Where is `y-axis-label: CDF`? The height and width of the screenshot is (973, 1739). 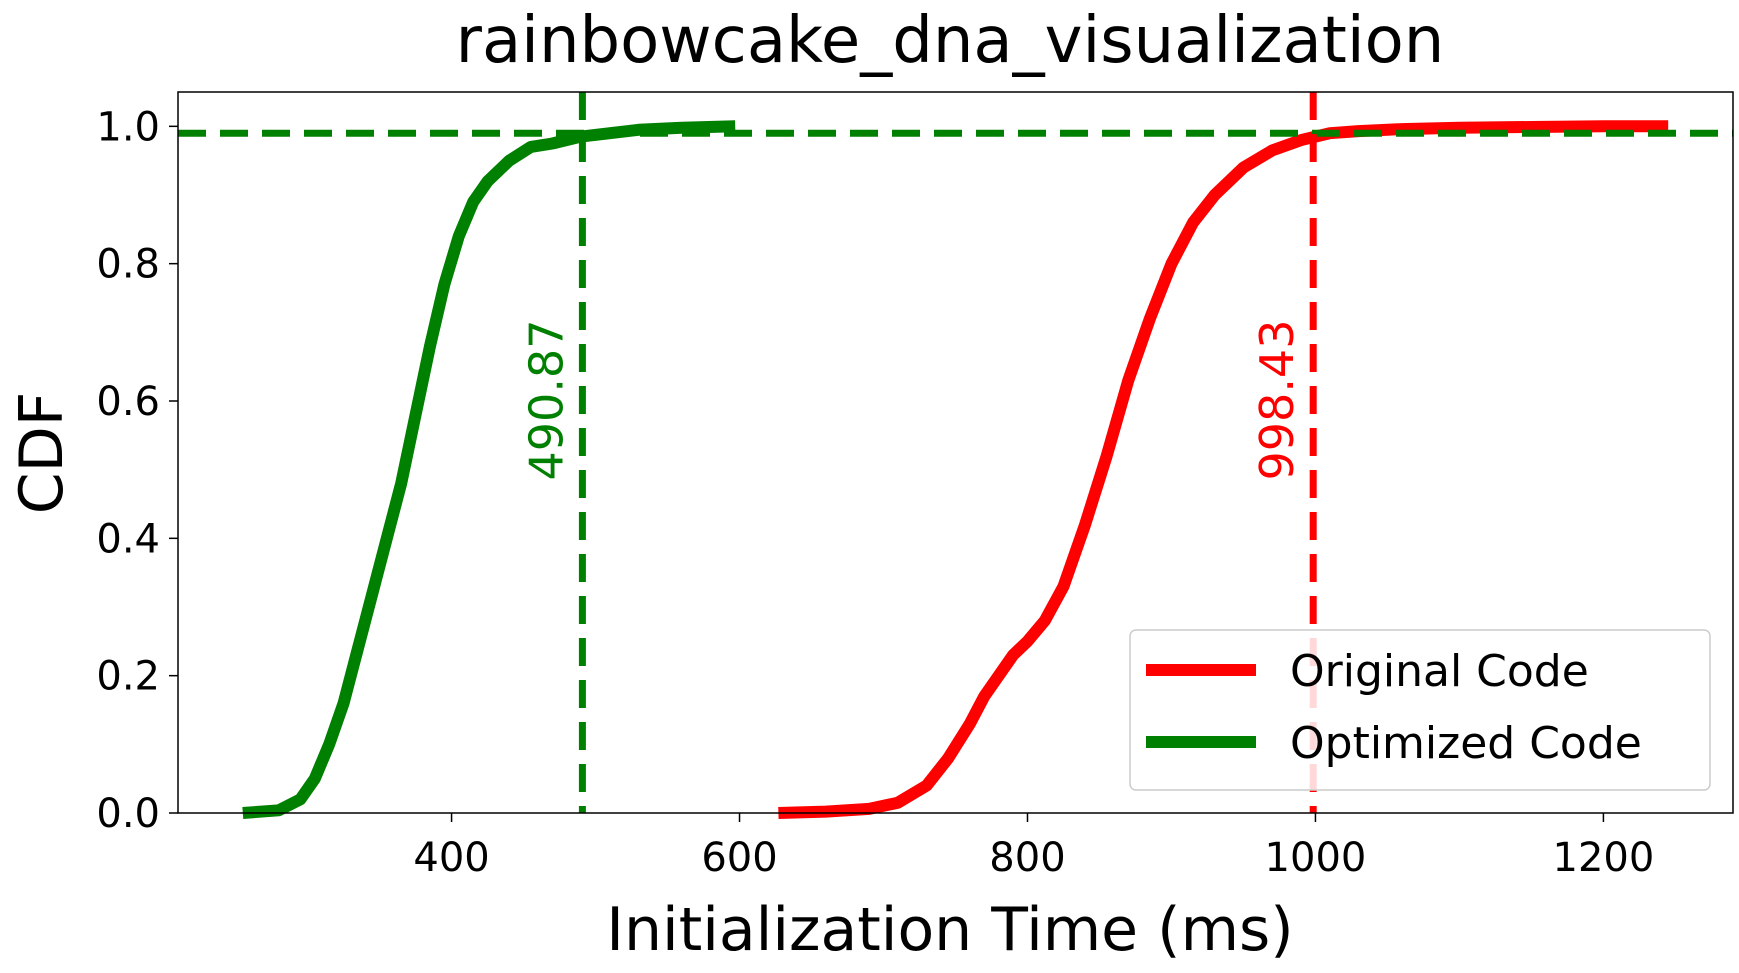
y-axis-label: CDF is located at coordinates (42, 453).